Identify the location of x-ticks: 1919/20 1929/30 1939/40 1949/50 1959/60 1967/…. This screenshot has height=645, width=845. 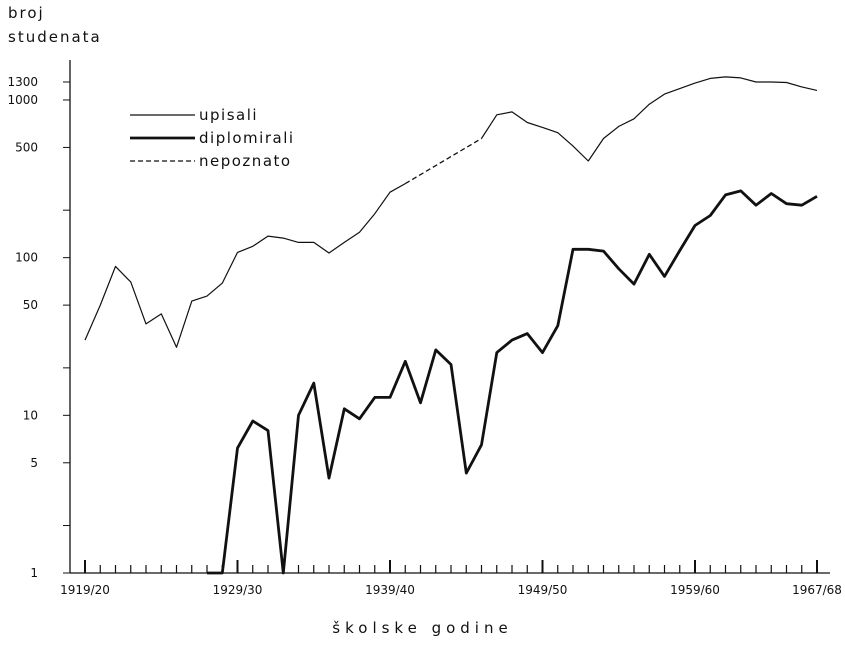
(451, 578).